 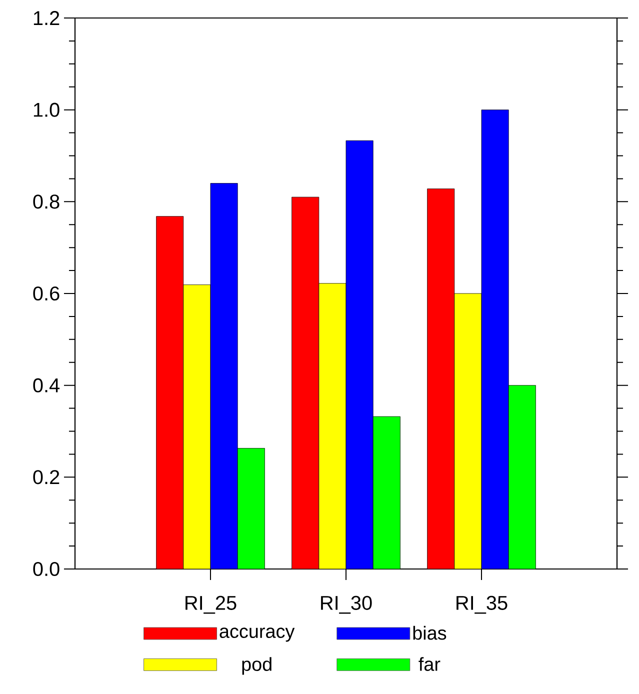 What do you see at coordinates (482, 605) in the screenshot?
I see `x-tick-label: RI_35` at bounding box center [482, 605].